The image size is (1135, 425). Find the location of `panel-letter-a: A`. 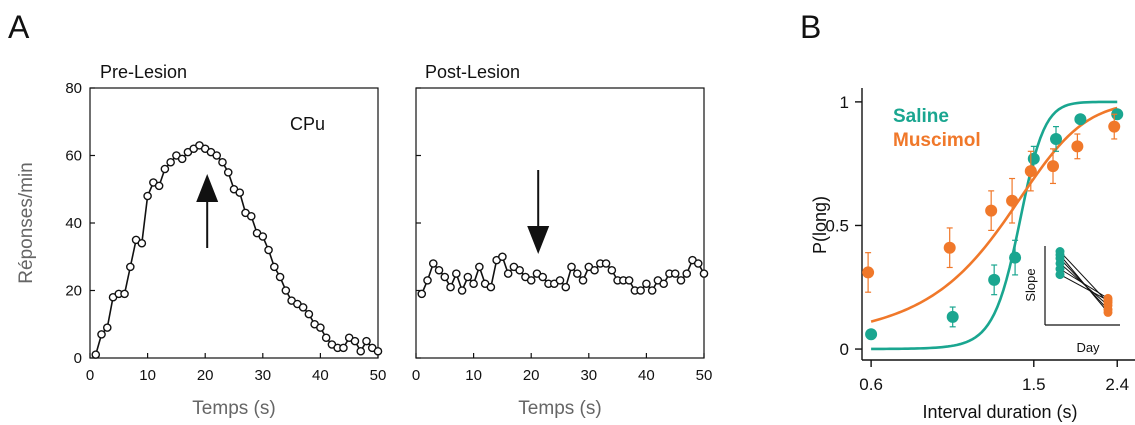

panel-letter-a: A is located at coordinates (19, 27).